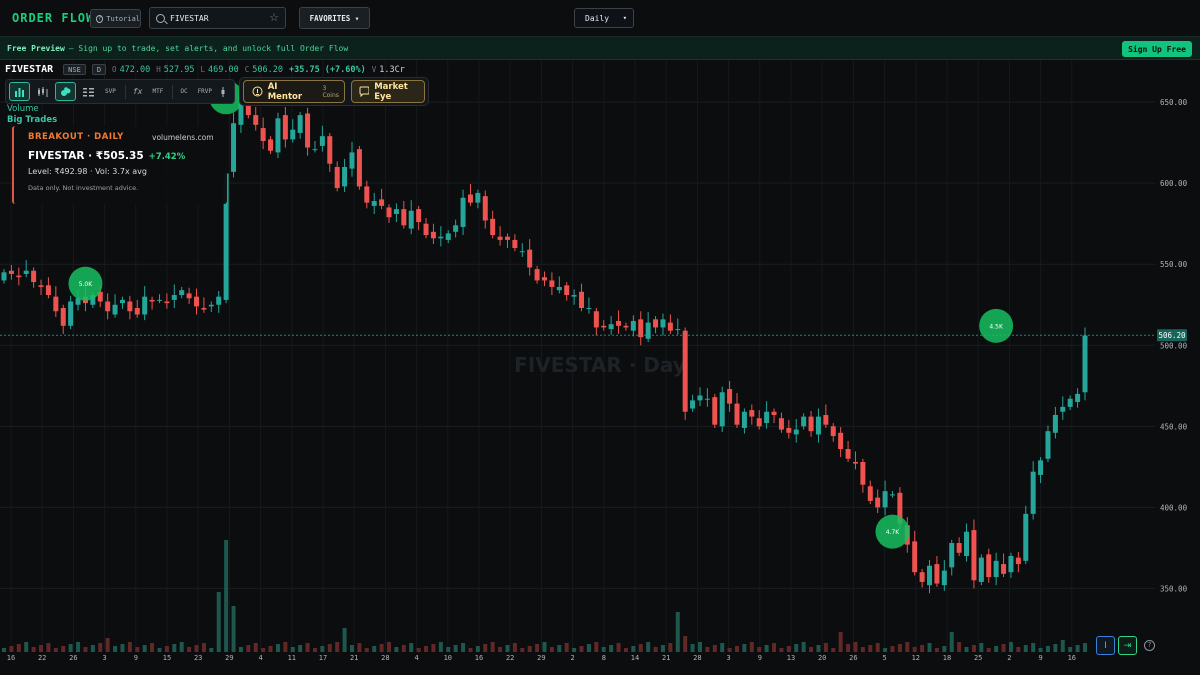  I want to click on mtf-tool: MTF, so click(158, 91).